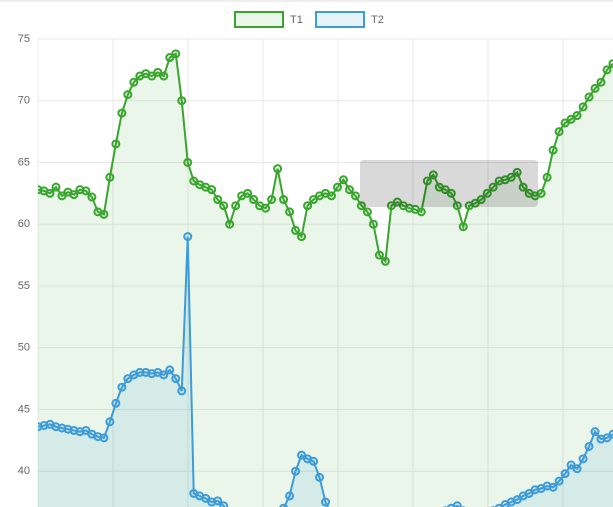  What do you see at coordinates (24, 101) in the screenshot?
I see `y-tick-label: 70` at bounding box center [24, 101].